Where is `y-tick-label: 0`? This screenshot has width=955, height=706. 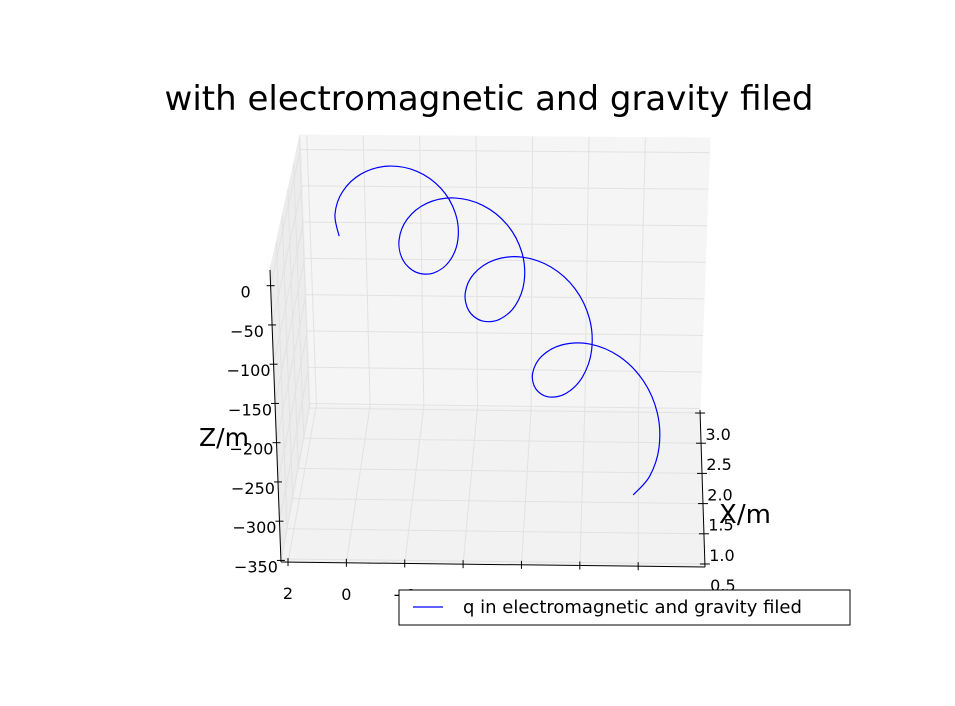
y-tick-label: 0 is located at coordinates (346, 594).